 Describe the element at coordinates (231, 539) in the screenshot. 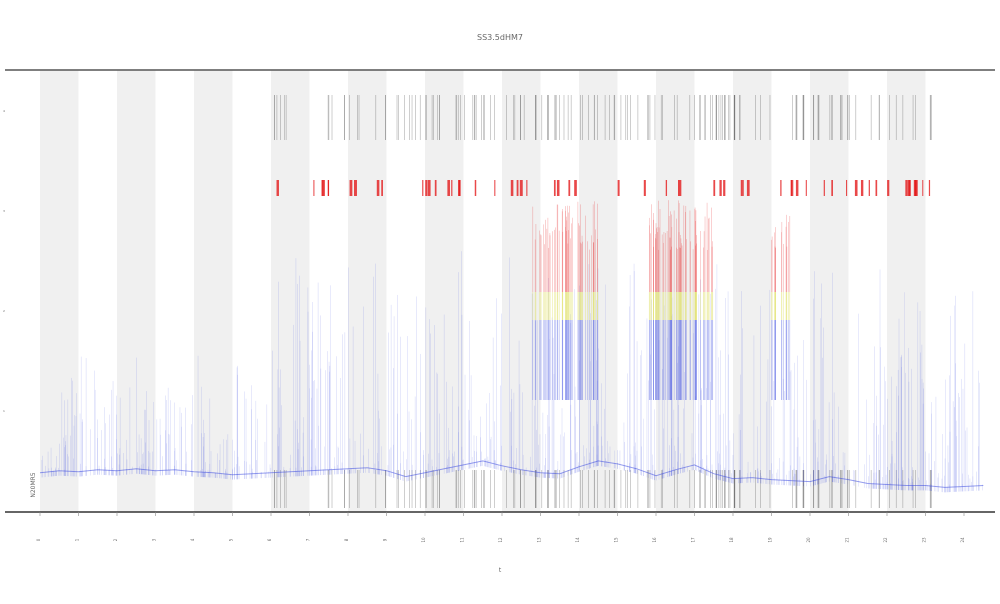

I see `x-tick-label: 5` at that location.